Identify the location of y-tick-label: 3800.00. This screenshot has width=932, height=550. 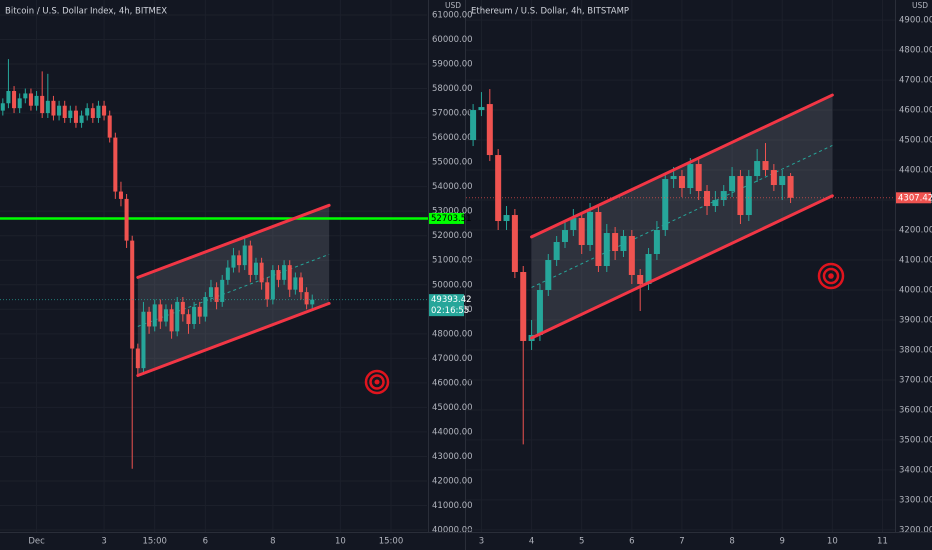
(915, 350).